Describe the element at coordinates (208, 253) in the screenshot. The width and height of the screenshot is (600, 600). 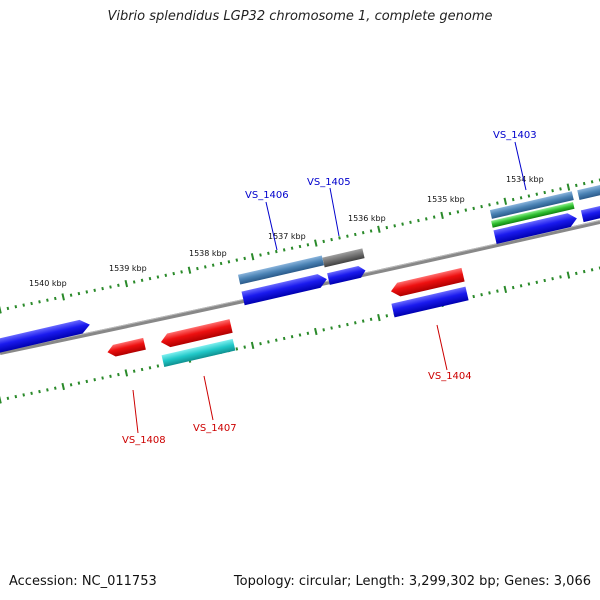
I see `ruler-label-1538: 1538 kbp` at that location.